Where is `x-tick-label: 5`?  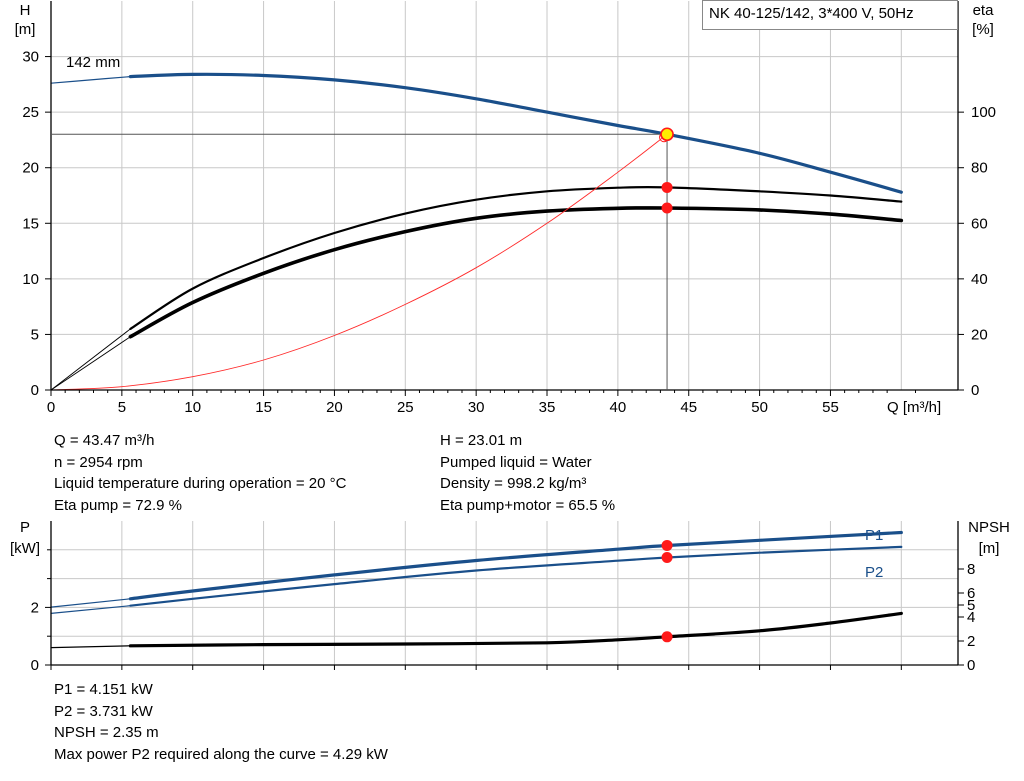
x-tick-label: 5 is located at coordinates (122, 407).